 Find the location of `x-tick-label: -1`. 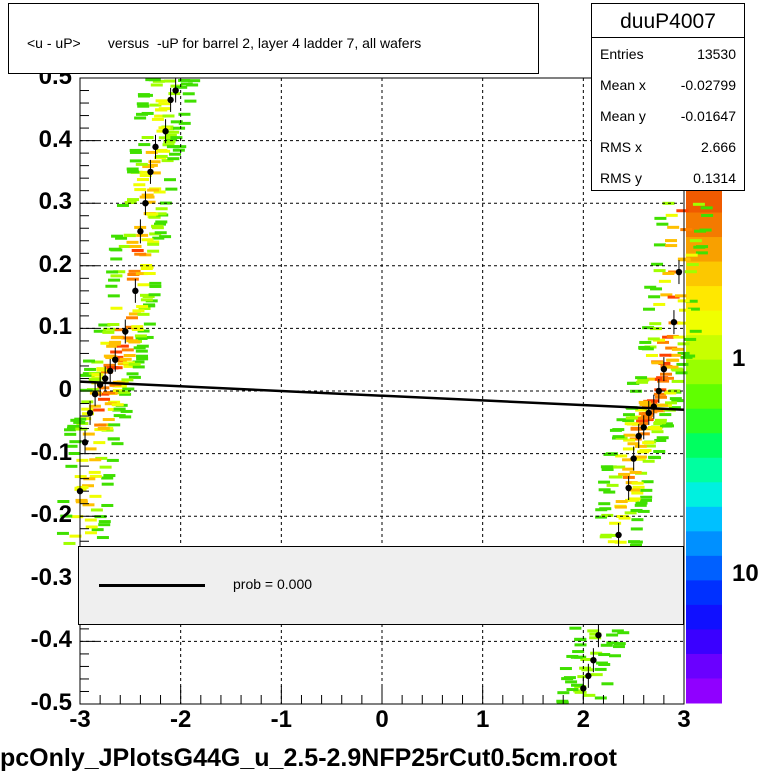

x-tick-label: -1 is located at coordinates (281, 719).